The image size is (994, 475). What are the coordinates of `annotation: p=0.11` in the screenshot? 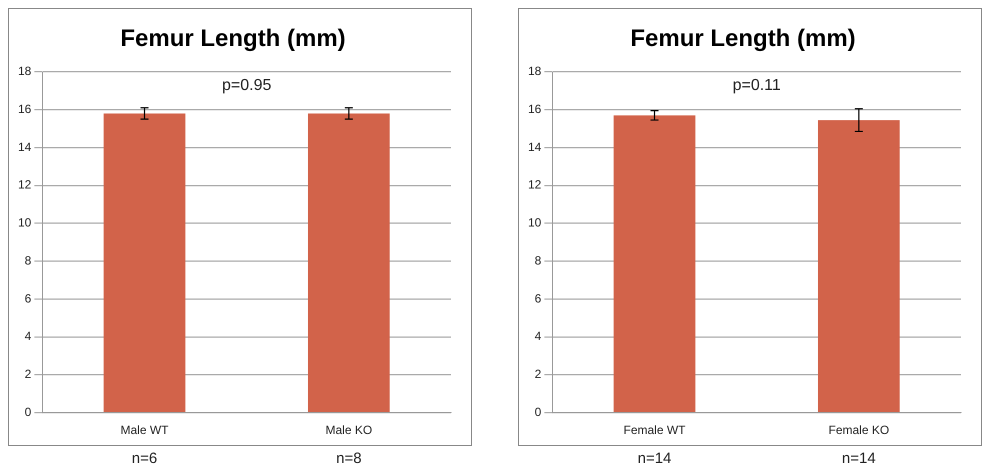 It's located at (756, 85).